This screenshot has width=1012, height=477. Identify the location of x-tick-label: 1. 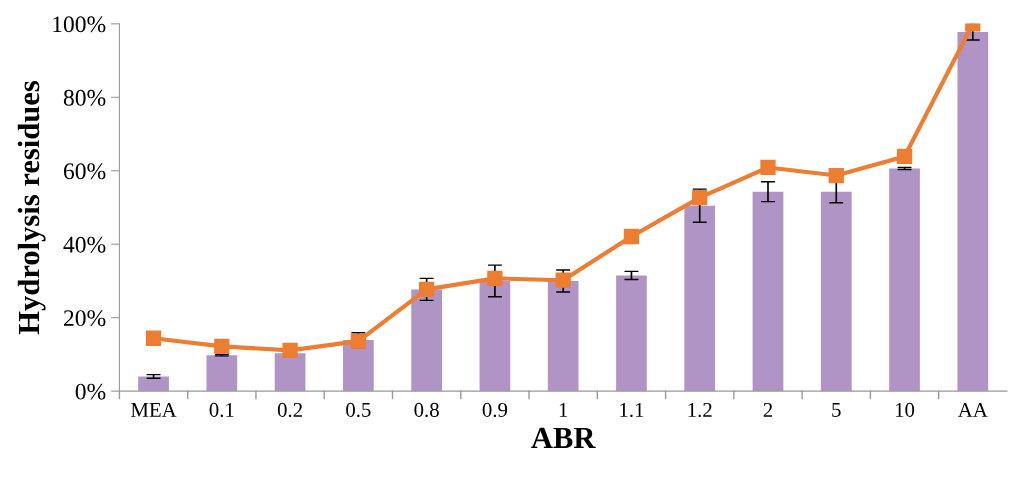
(563, 409).